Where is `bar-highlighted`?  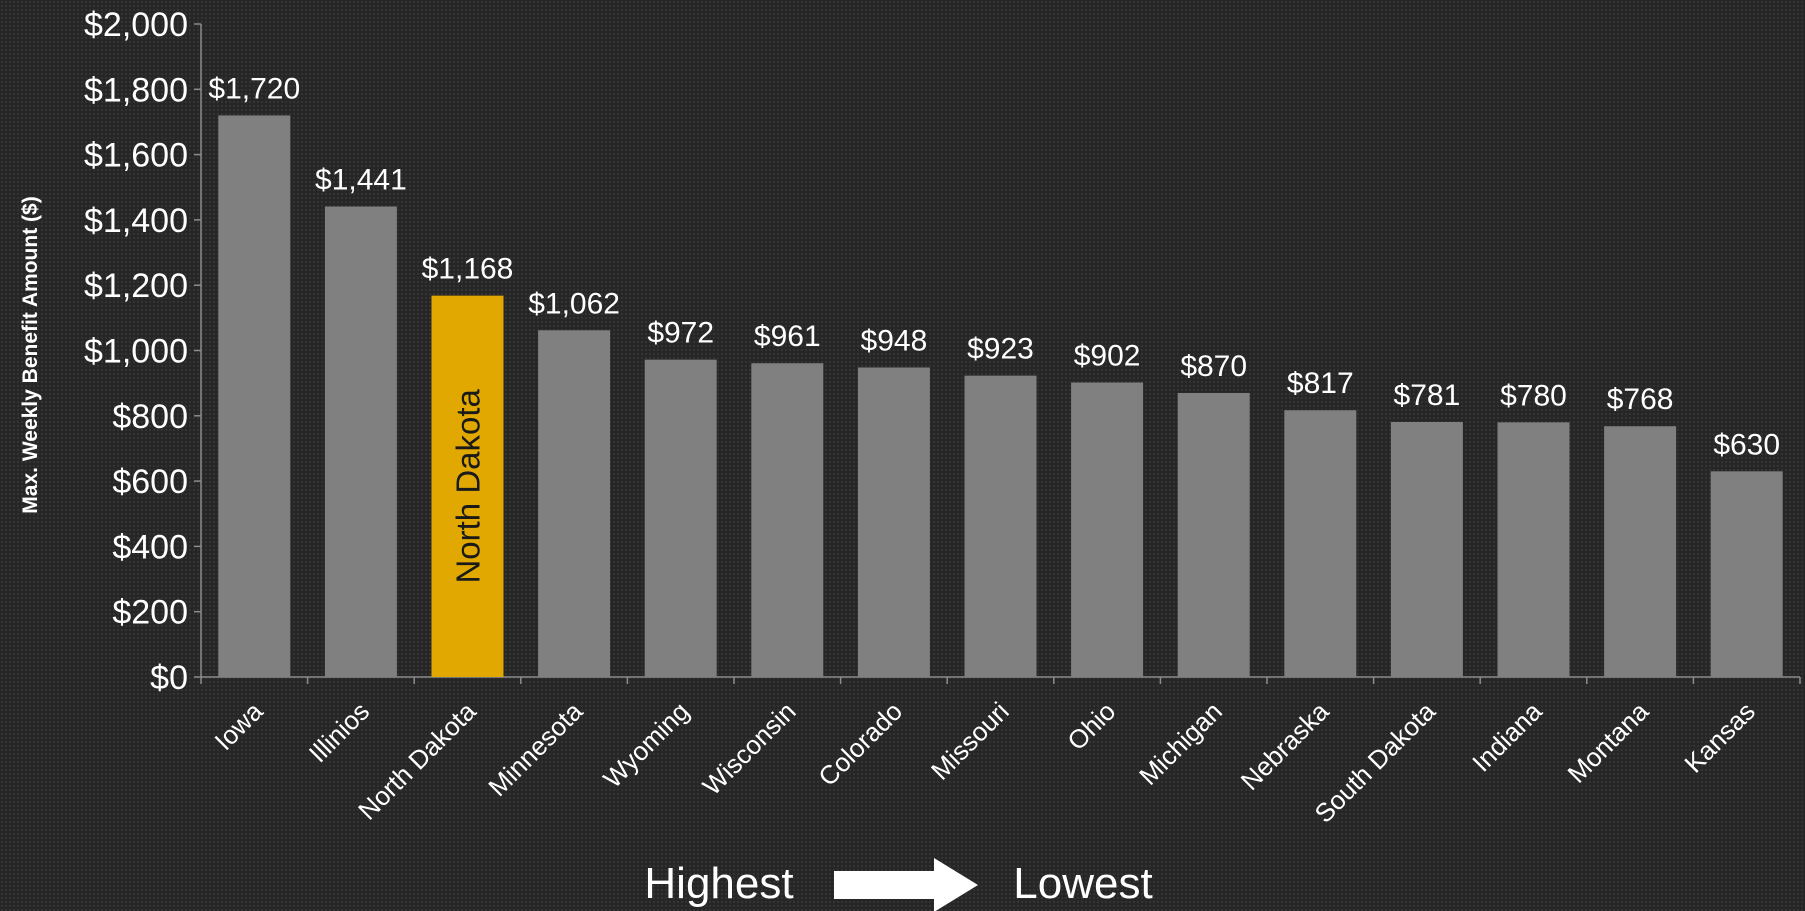
bar-highlighted is located at coordinates (467, 486).